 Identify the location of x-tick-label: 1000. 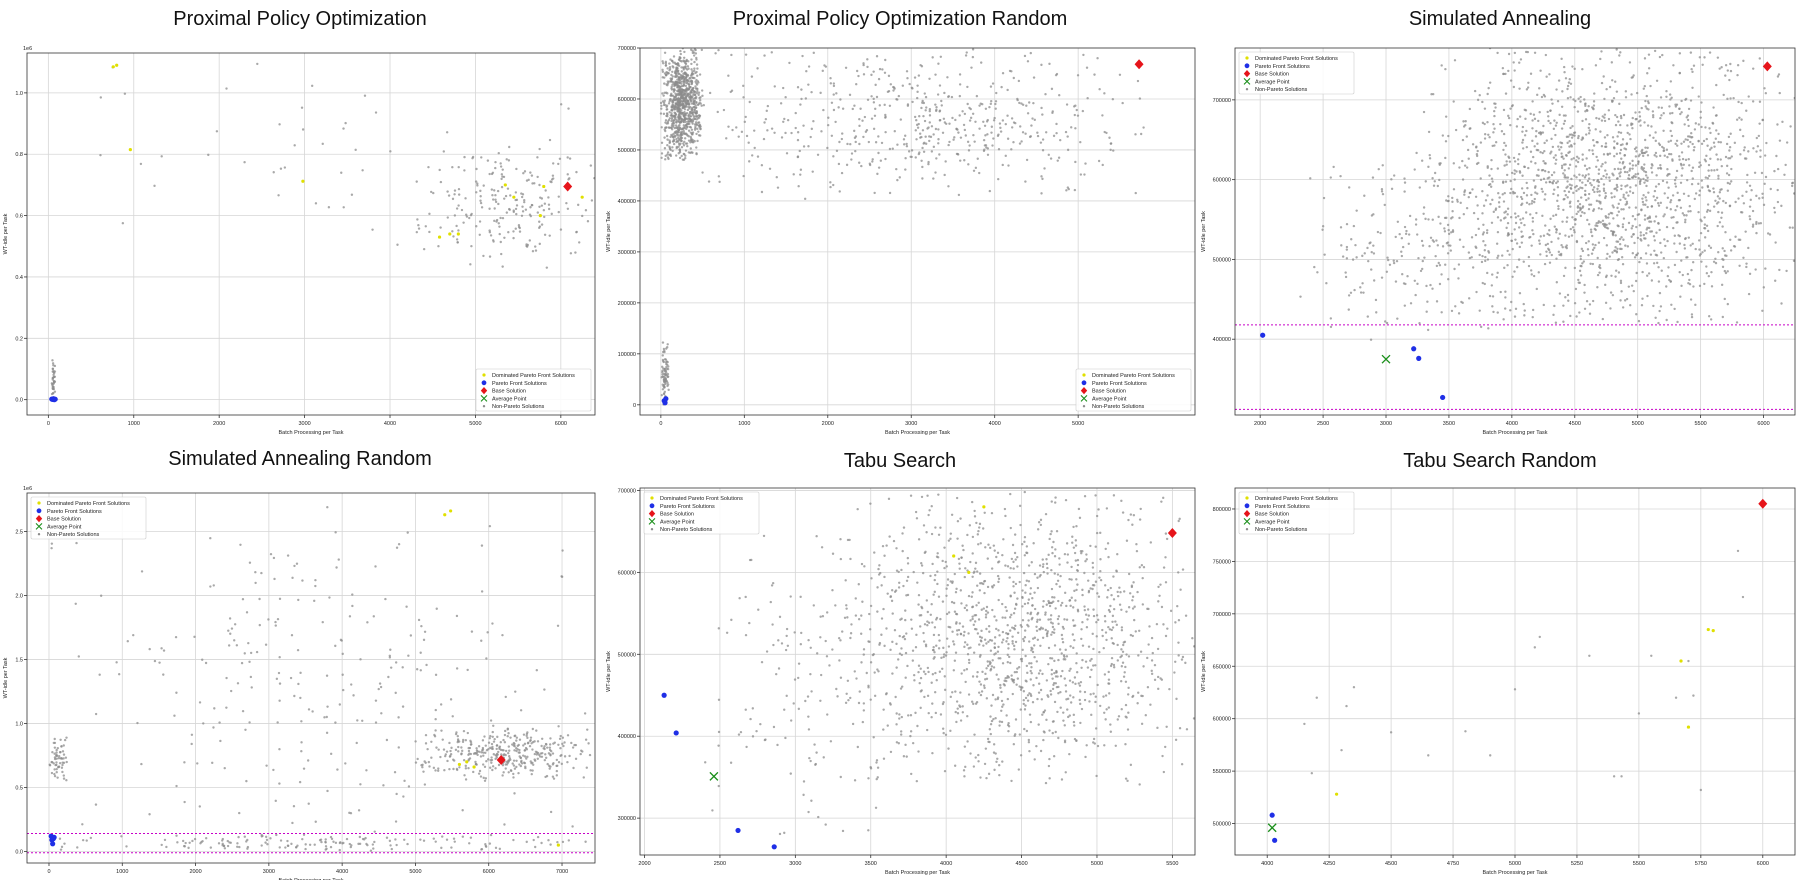
(134, 424).